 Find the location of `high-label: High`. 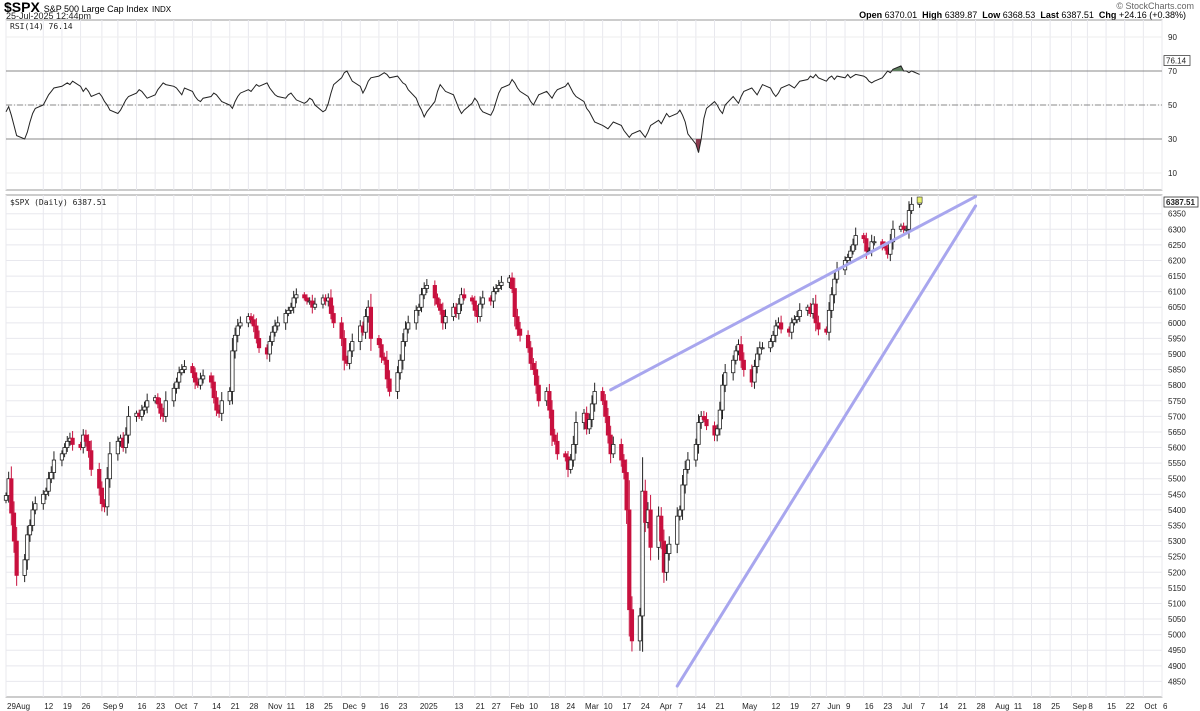

high-label: High is located at coordinates (932, 15).